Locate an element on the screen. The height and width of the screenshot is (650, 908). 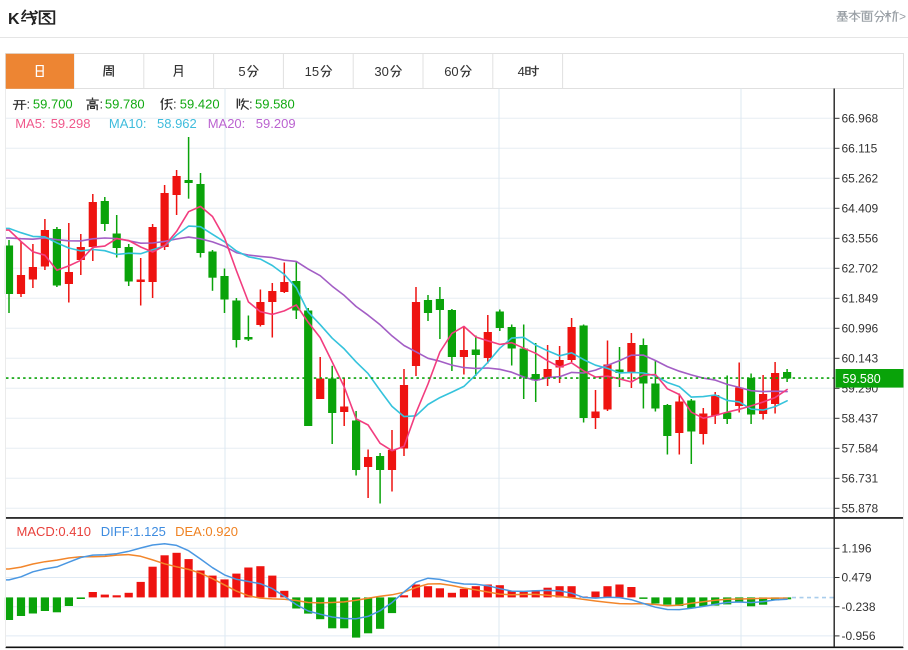
svg-text: MA10: is located at coordinates (128, 123).